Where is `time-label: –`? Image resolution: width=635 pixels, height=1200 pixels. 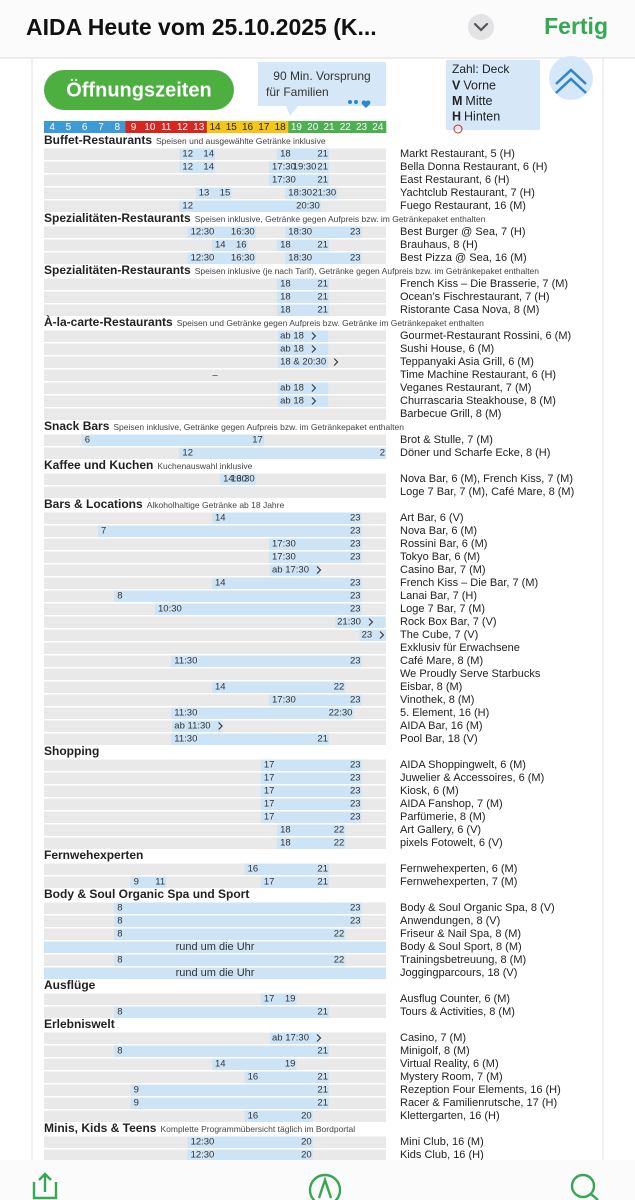 time-label: – is located at coordinates (215, 375).